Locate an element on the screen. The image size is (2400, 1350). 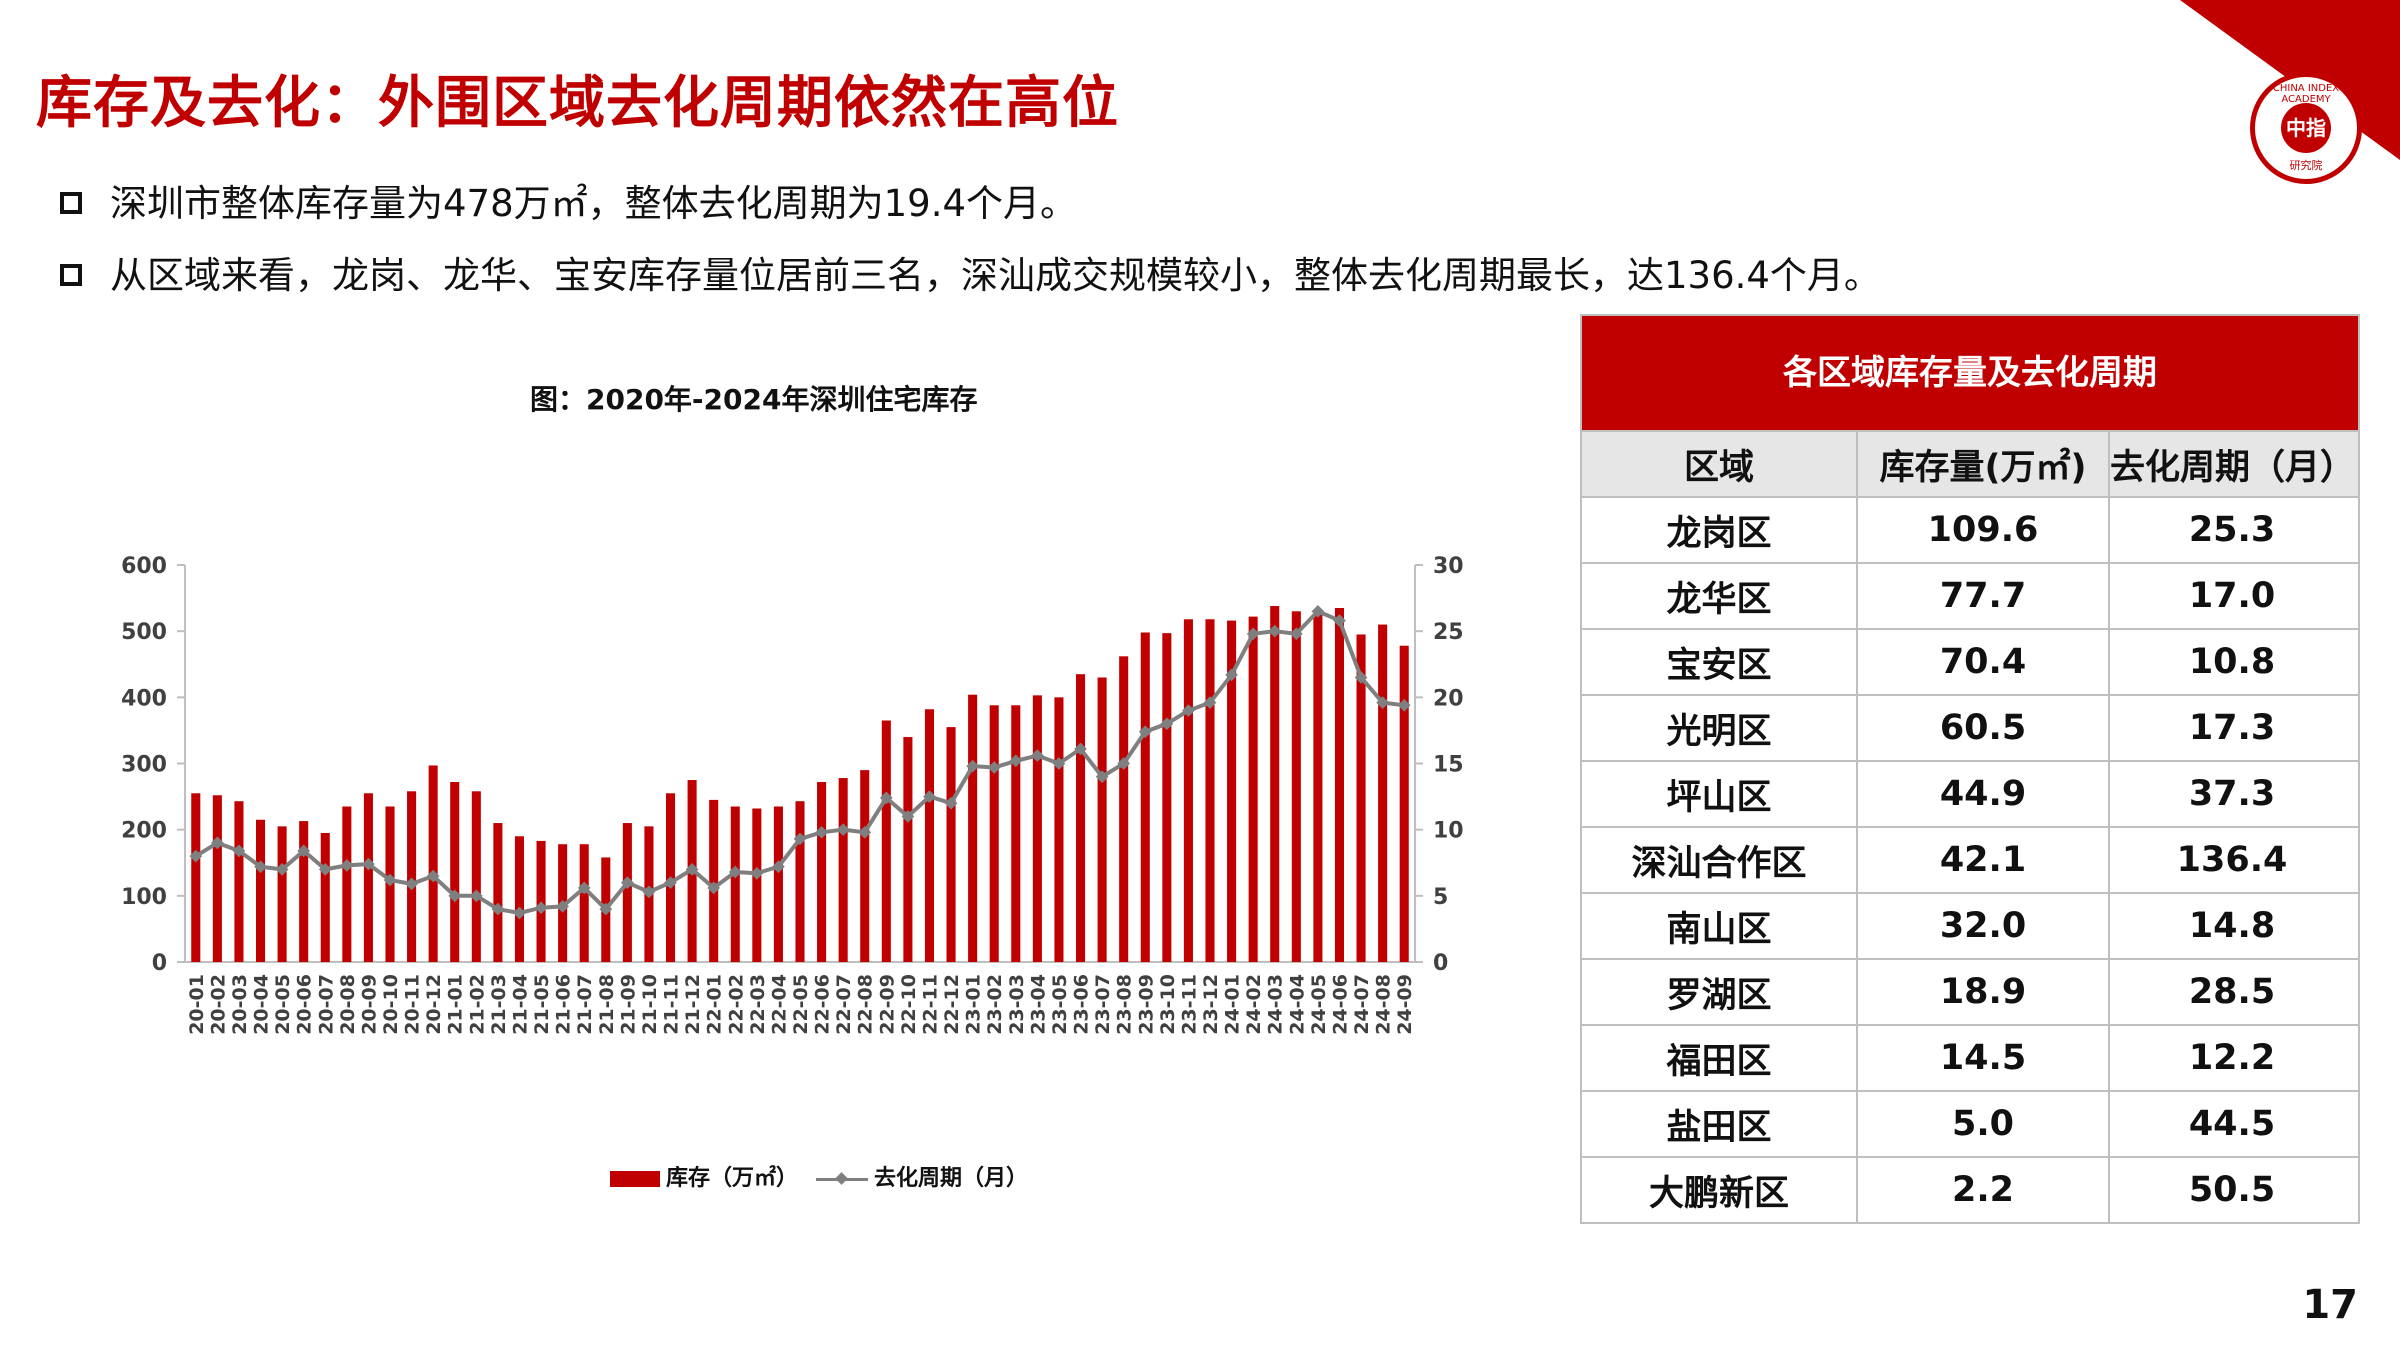
bullet-item: 深圳市整体库存量为478万㎡，整体去化周期为19.4个月。 is located at coordinates (968, 204).